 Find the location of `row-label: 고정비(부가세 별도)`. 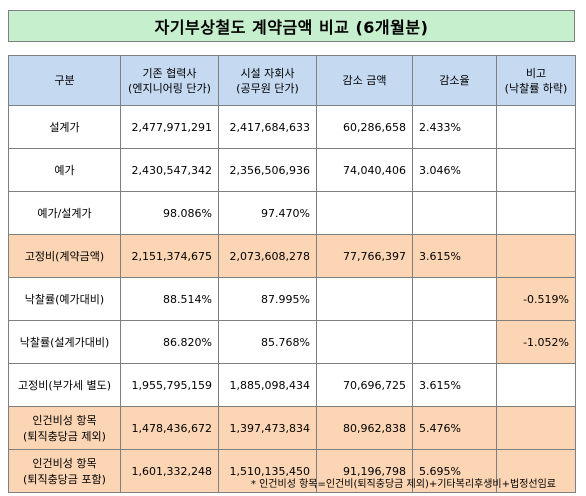

row-label: 고정비(부가세 별도) is located at coordinates (64, 385).